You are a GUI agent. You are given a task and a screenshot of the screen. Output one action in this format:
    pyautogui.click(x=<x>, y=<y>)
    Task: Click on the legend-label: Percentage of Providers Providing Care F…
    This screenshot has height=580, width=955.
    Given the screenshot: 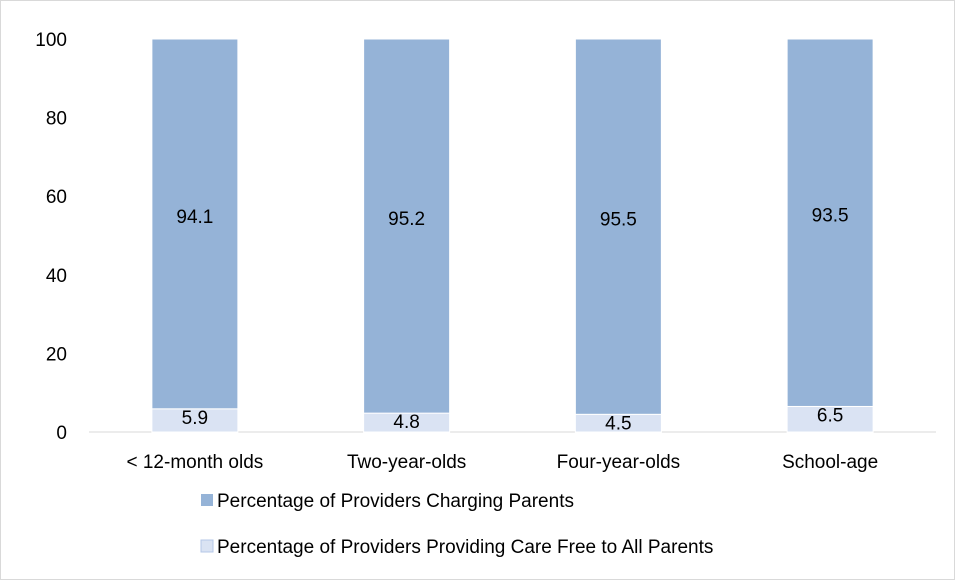 What is the action you would take?
    pyautogui.click(x=465, y=547)
    